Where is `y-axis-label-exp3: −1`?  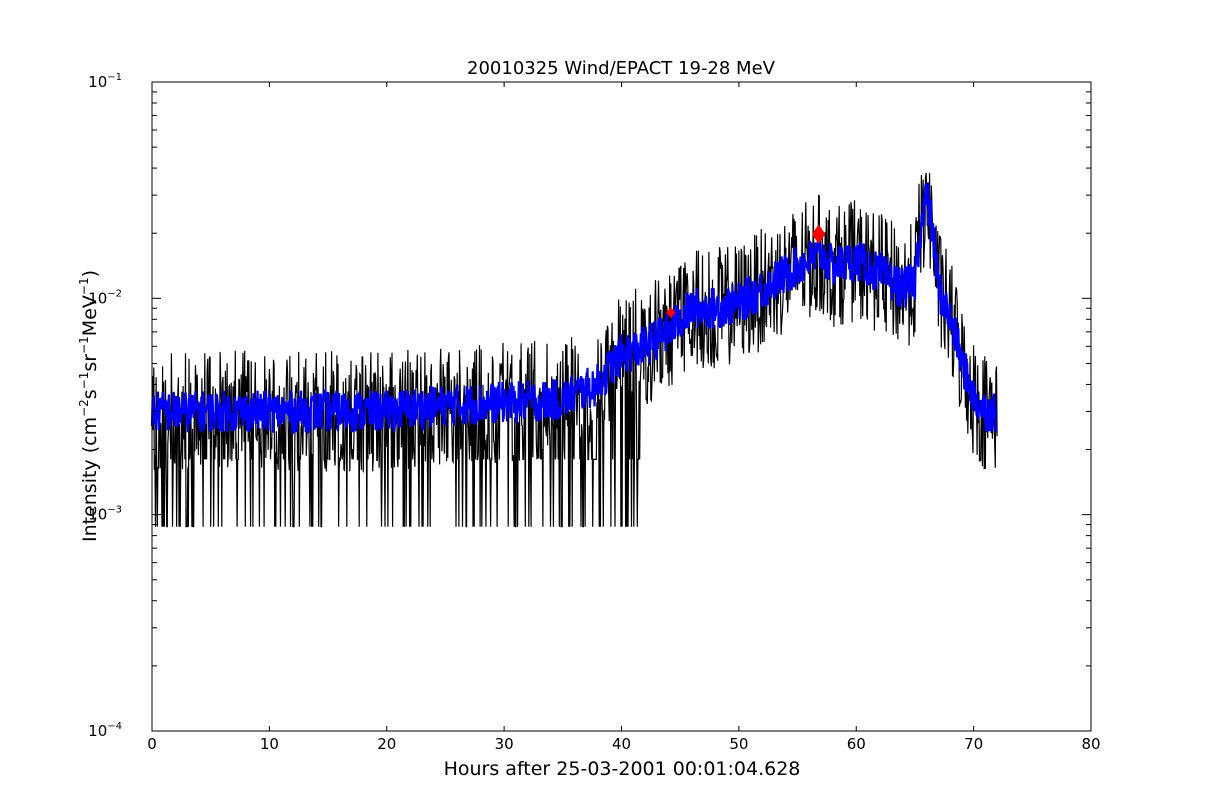 y-axis-label-exp3: −1 is located at coordinates (84, 345).